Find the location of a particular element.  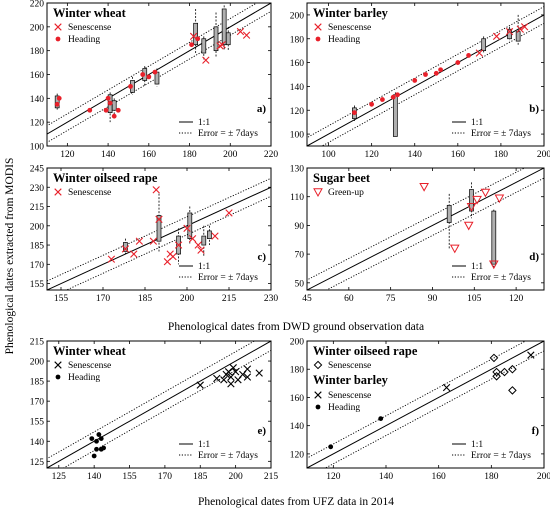

y-tick-label: 200 is located at coordinates (37, 28).